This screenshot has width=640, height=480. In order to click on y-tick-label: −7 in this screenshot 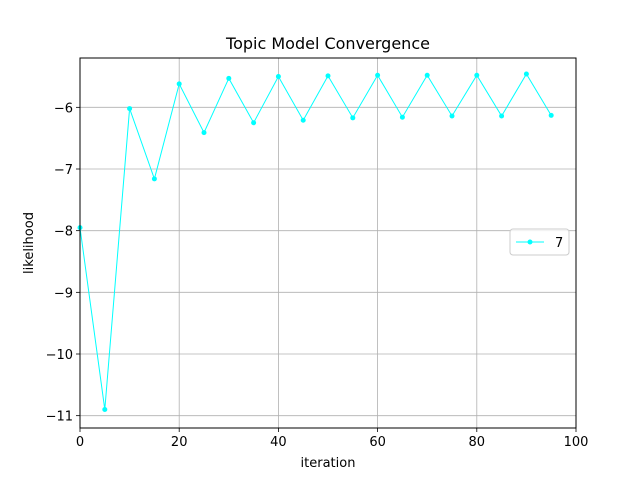, I will do `click(63, 170)`.